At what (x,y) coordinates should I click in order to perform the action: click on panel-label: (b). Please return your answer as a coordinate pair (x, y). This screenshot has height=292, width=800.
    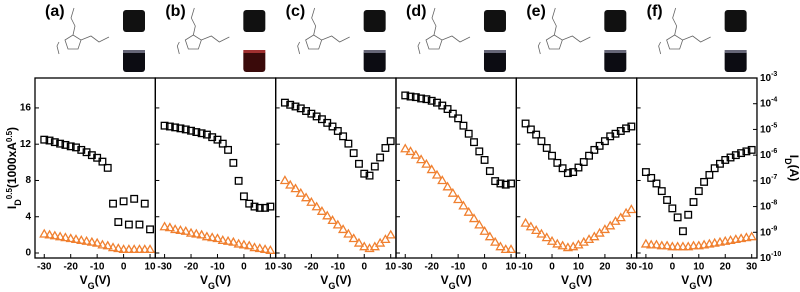
    Looking at the image, I should click on (175, 11).